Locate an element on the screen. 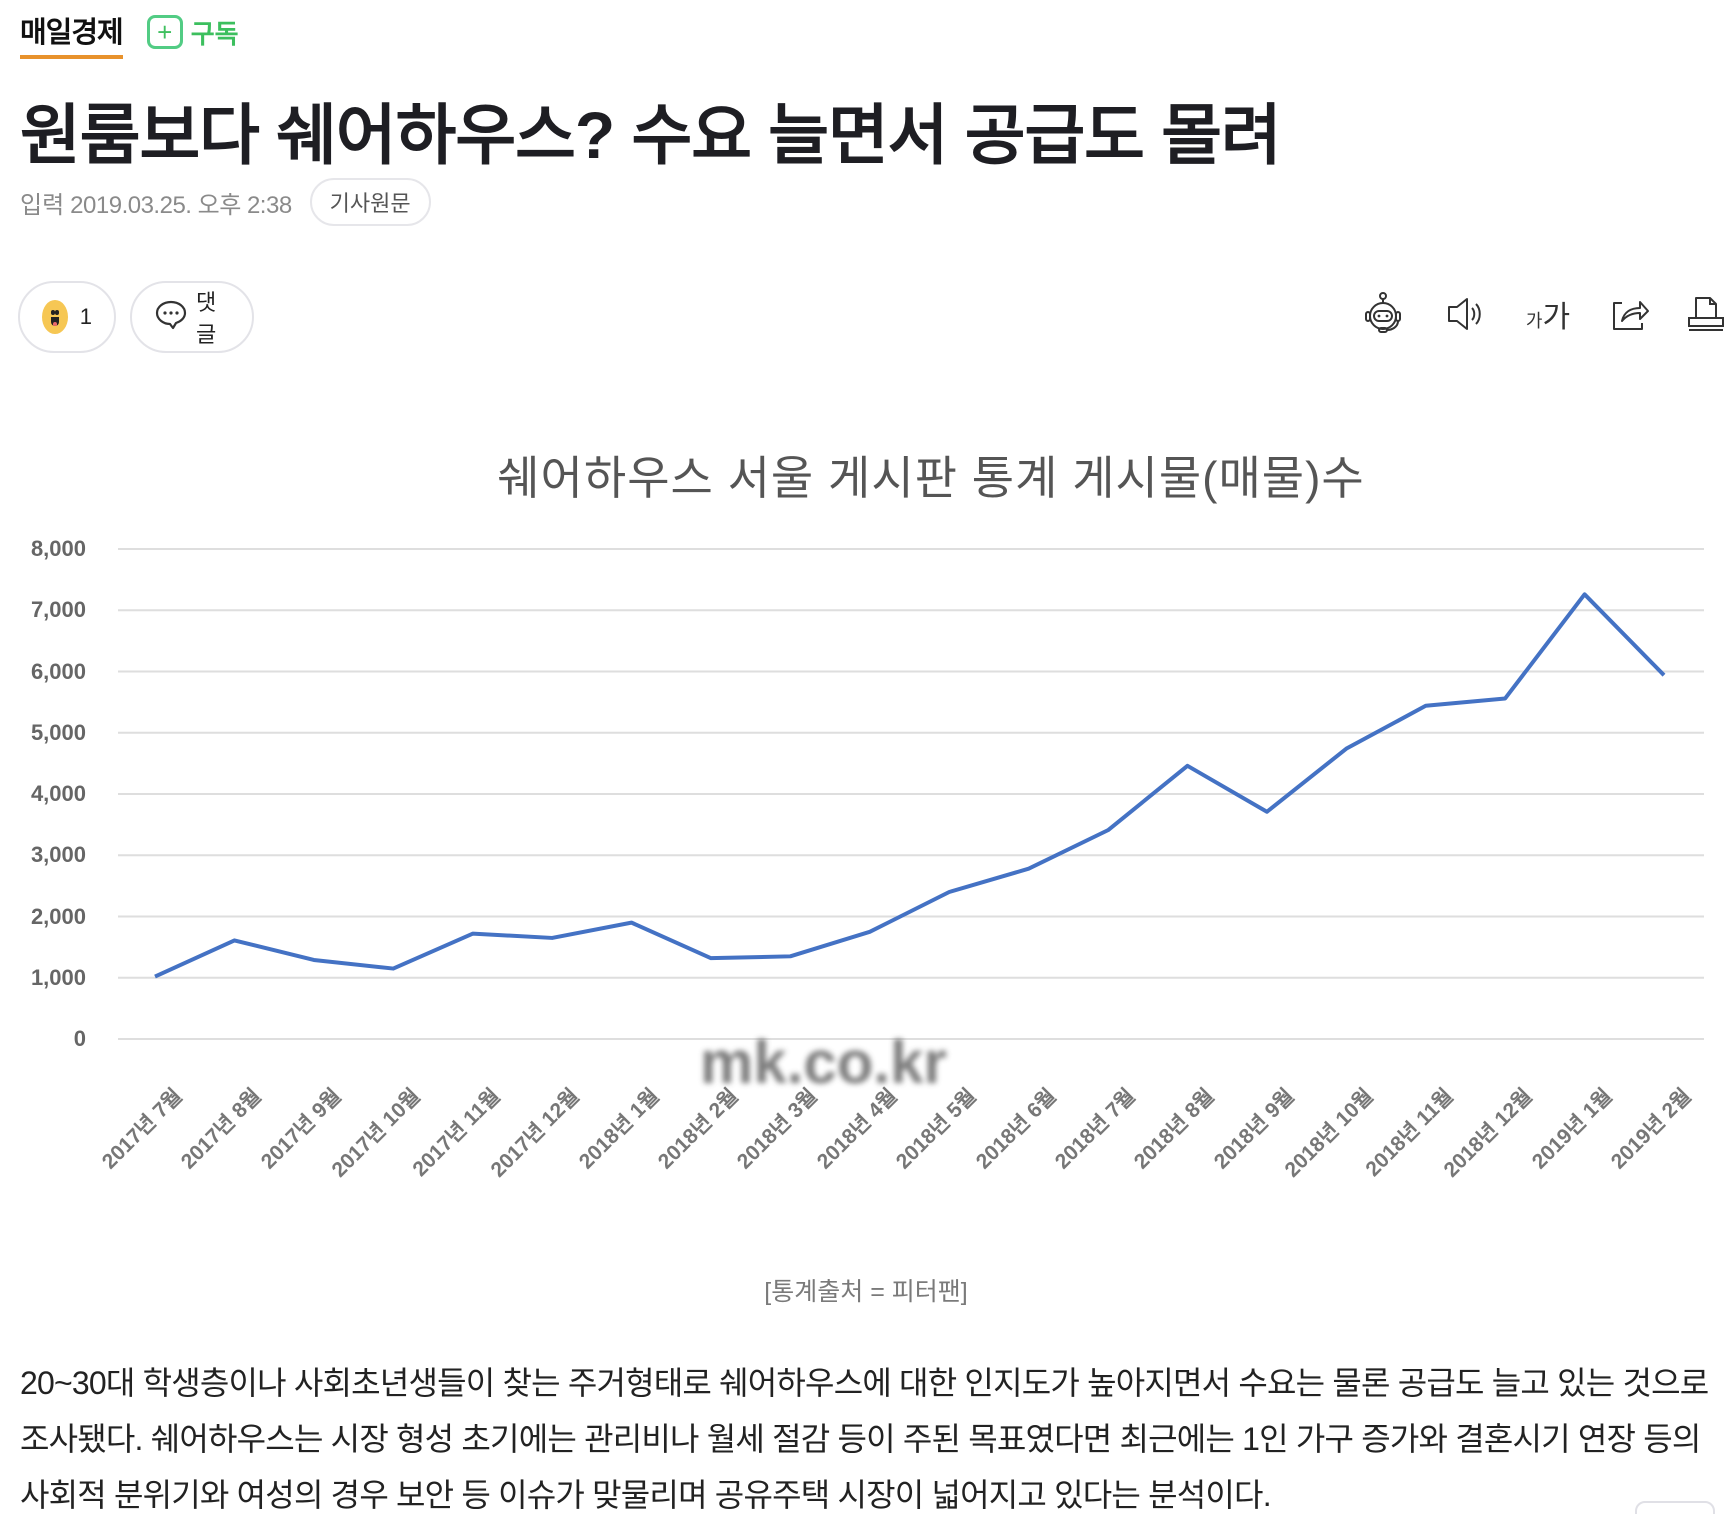  reaction-button: 1 is located at coordinates (67, 317).